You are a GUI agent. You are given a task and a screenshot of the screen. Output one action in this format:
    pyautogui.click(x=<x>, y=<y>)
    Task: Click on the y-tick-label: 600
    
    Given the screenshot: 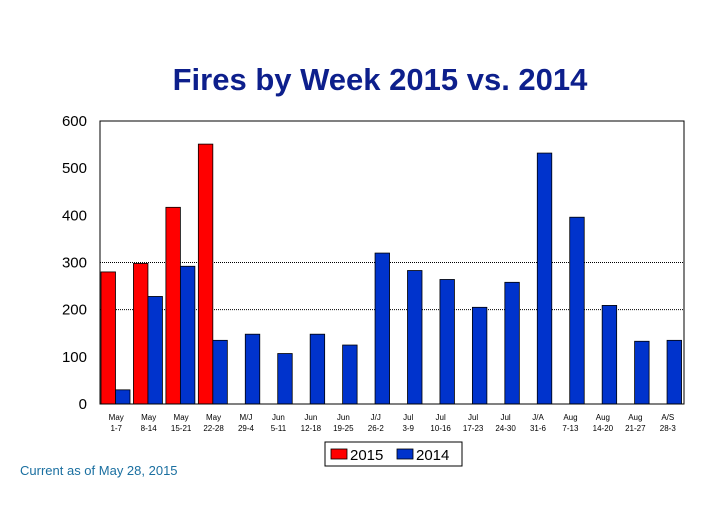 What is the action you would take?
    pyautogui.click(x=74, y=121)
    